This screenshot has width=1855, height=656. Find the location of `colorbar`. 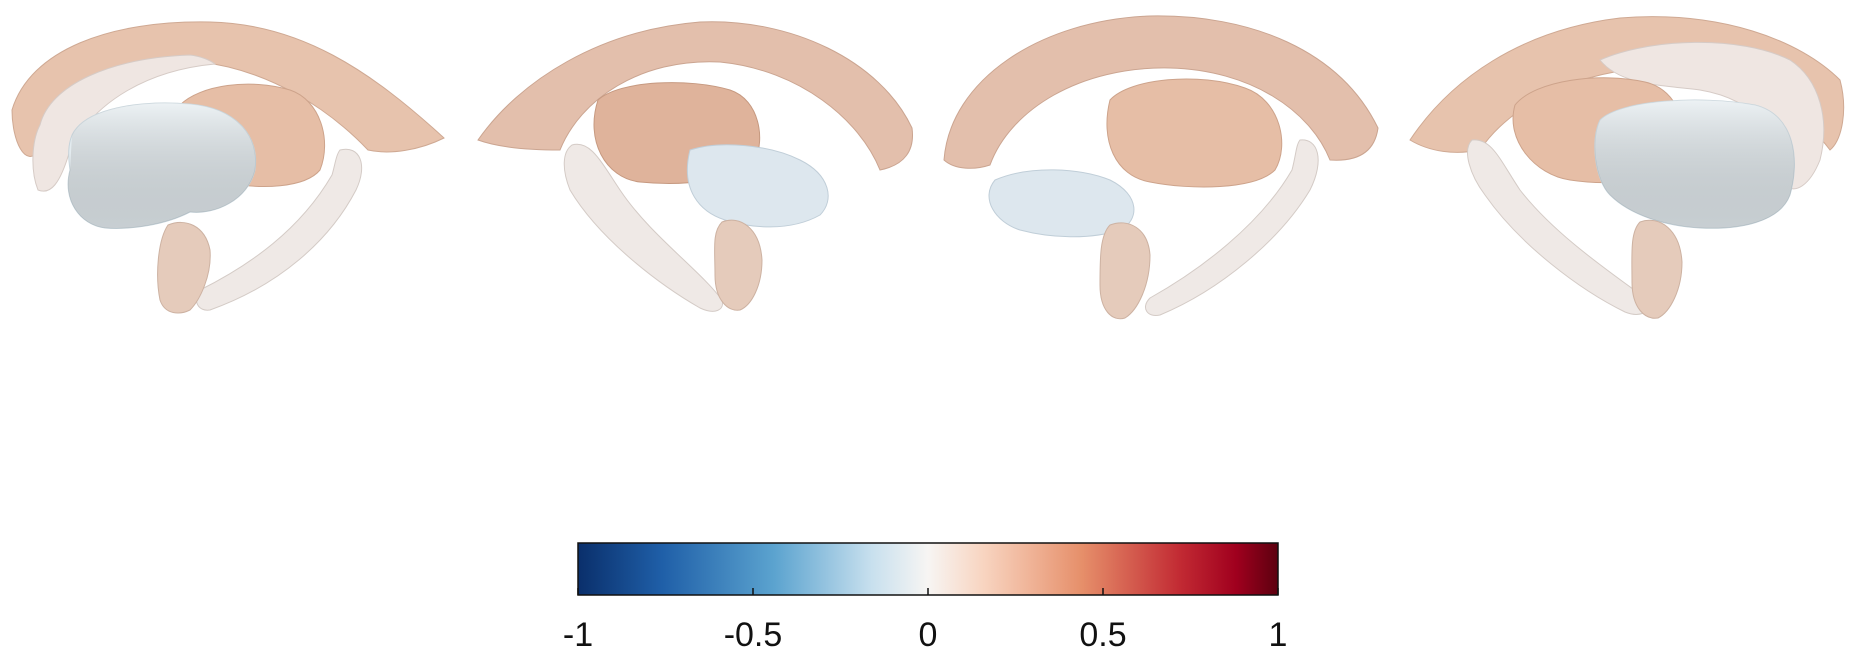

colorbar is located at coordinates (928, 569).